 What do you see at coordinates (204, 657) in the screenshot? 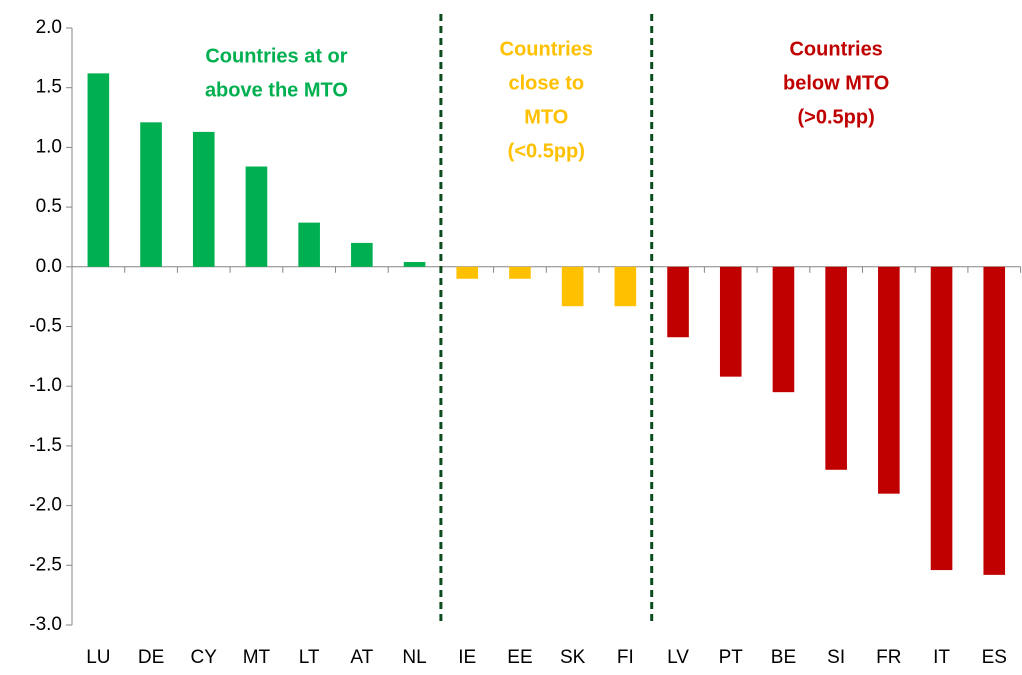
I see `x-tick-label: CY` at bounding box center [204, 657].